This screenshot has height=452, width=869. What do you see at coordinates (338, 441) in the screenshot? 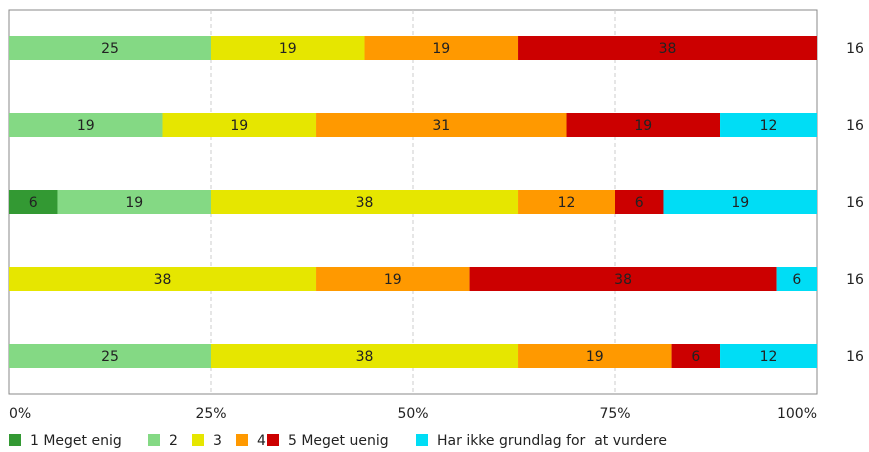
I see `legend-label: 5 Meget uenig` at bounding box center [338, 441].